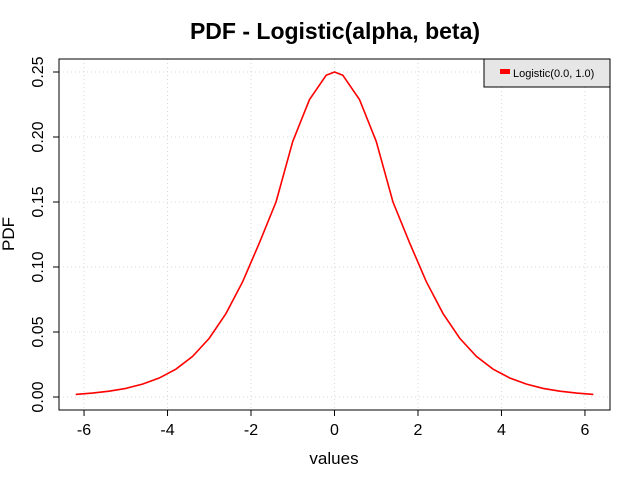 Image resolution: width=640 pixels, height=480 pixels. Describe the element at coordinates (44, 234) in the screenshot. I see `y-axis: 0.00 0.05 0.10 0.15 0.20 0.25` at that location.